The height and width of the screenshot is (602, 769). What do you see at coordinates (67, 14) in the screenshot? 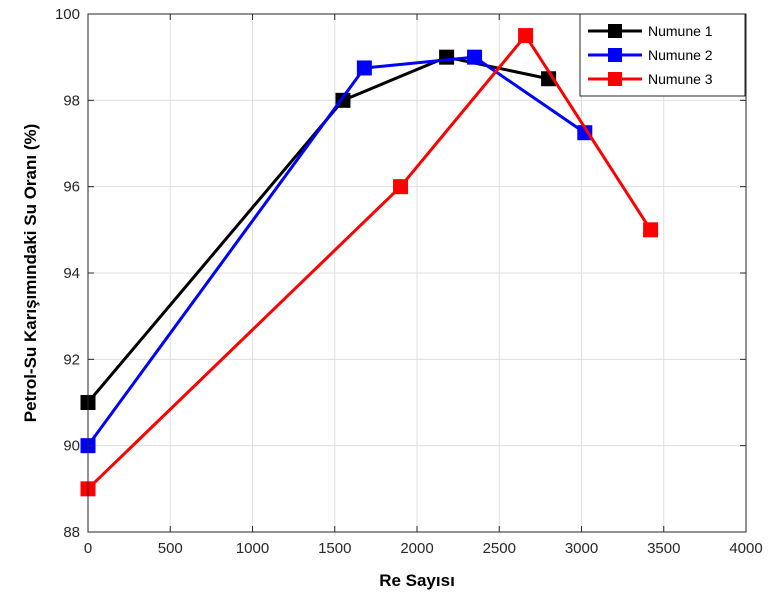
I see `y-tick-label: 100` at bounding box center [67, 14].